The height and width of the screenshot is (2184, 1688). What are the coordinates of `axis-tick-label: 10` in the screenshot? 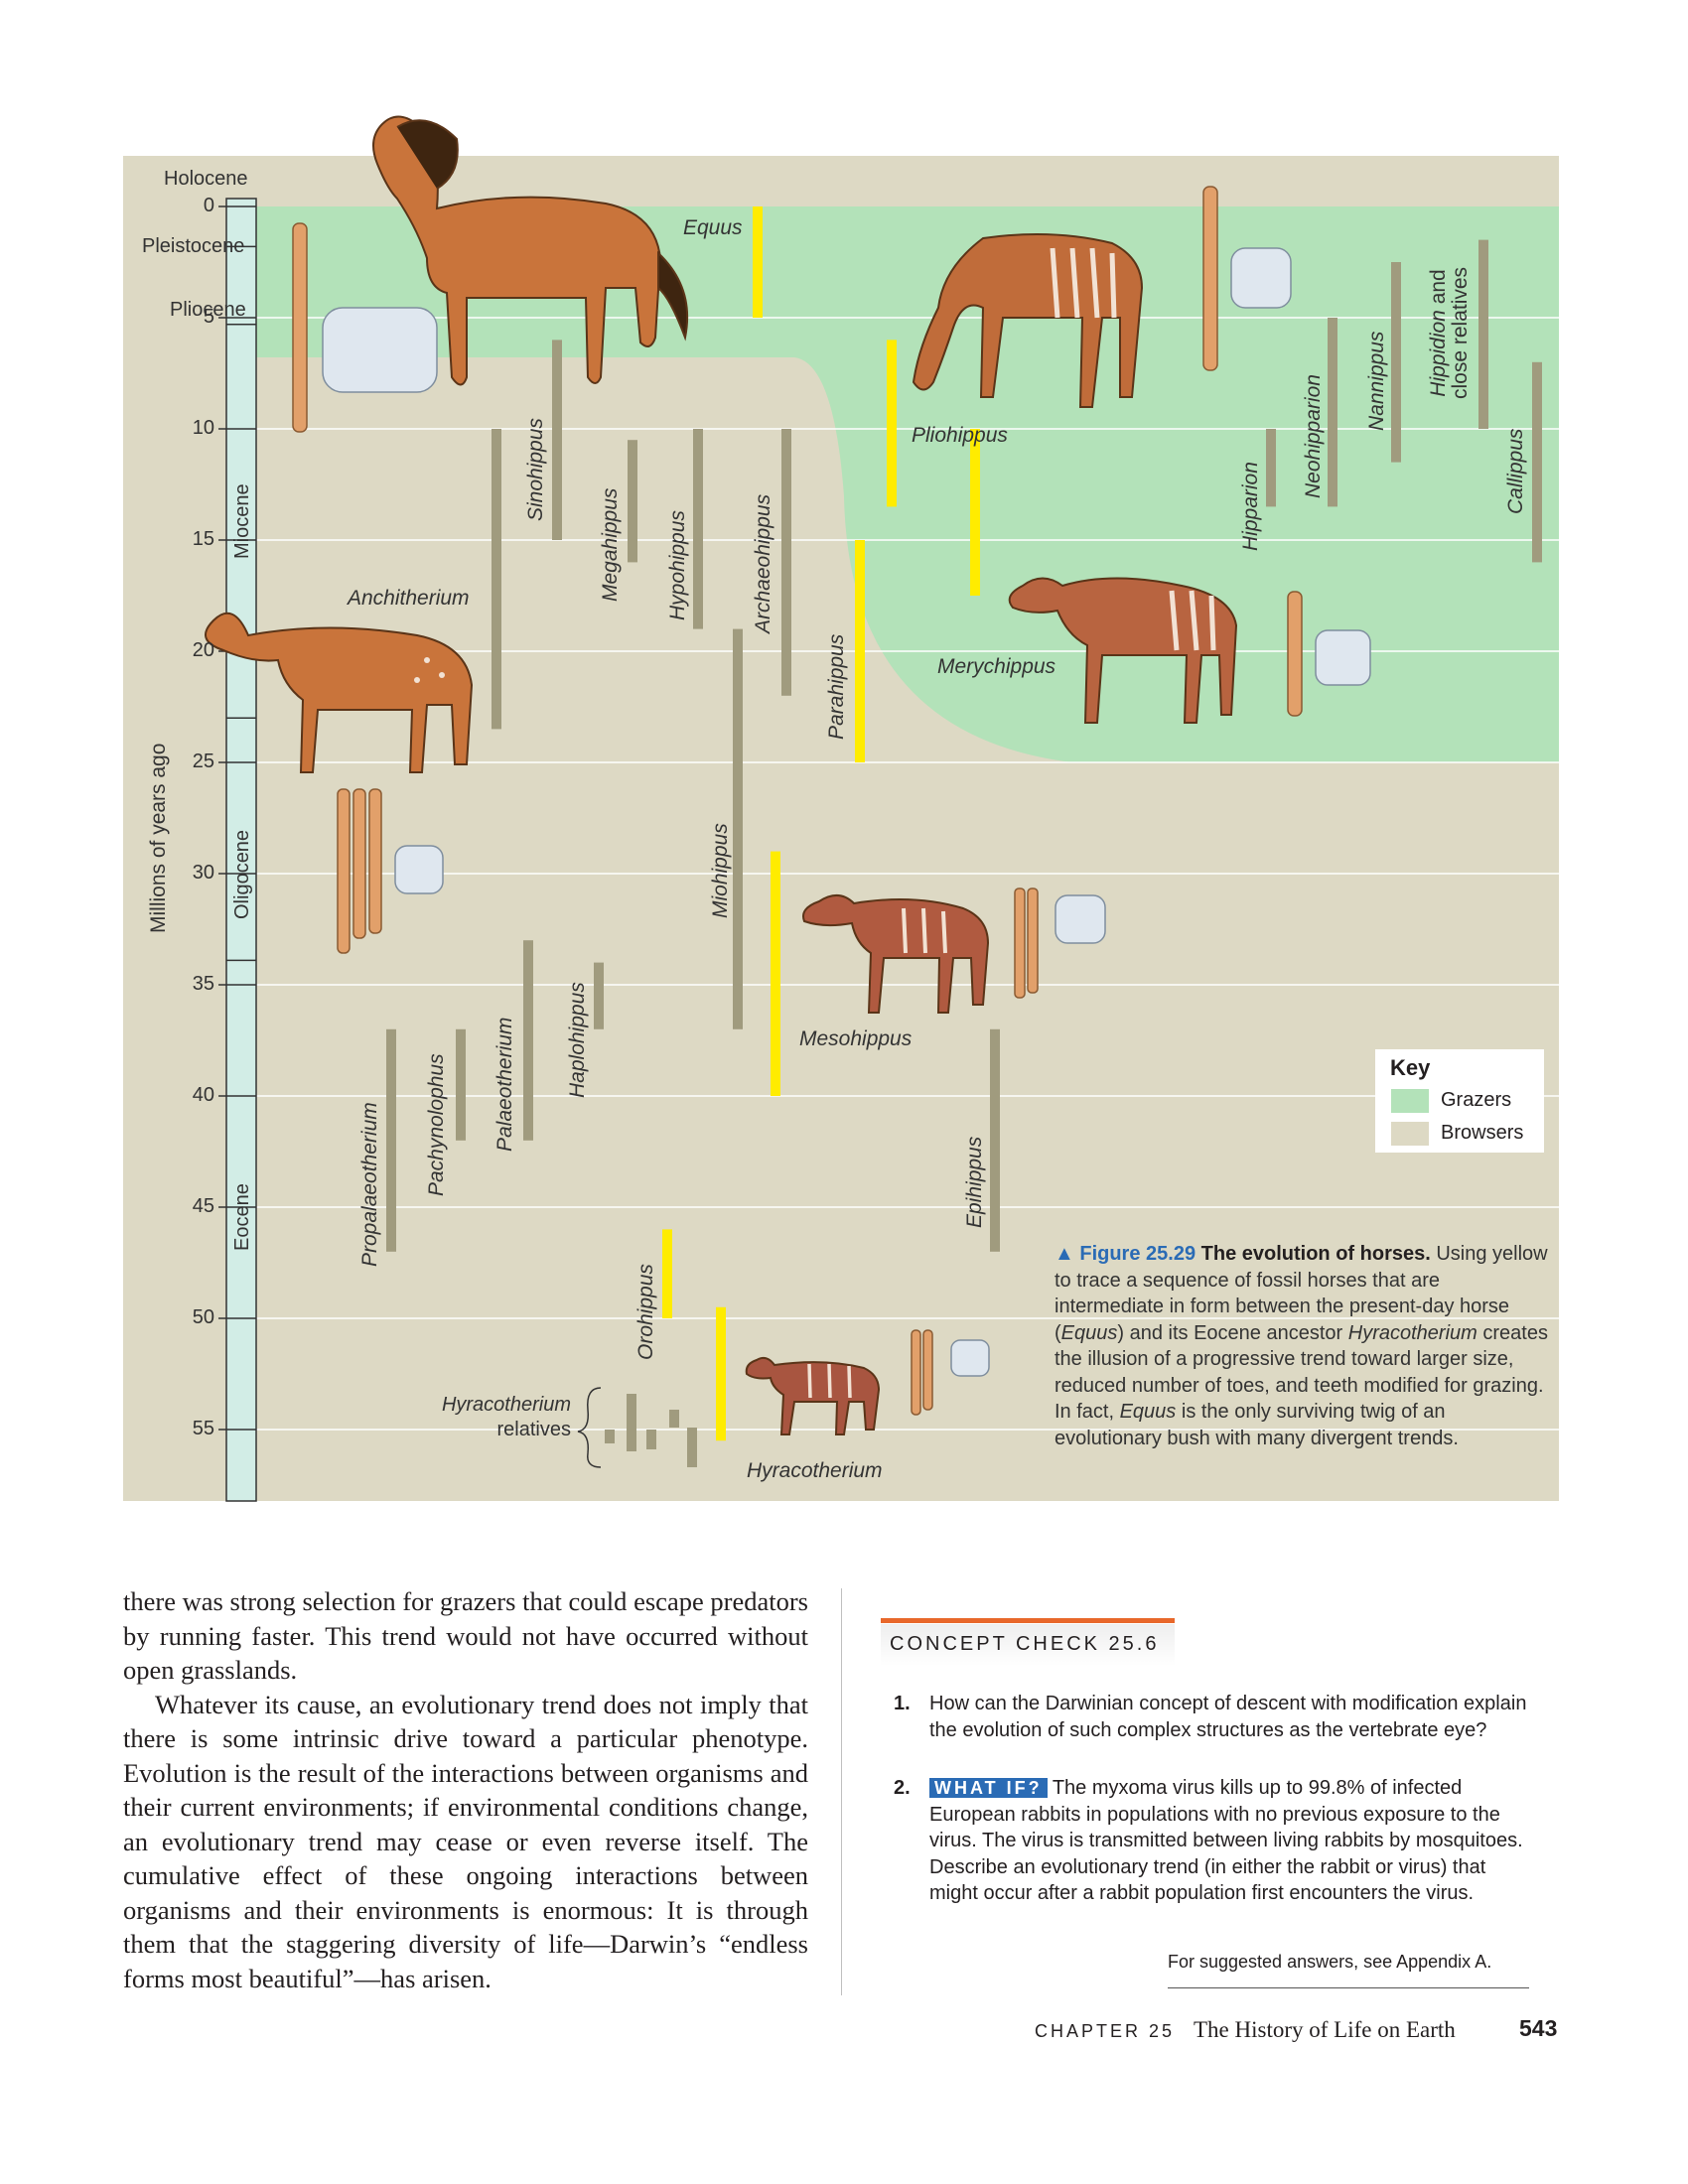 It's located at (203, 428).